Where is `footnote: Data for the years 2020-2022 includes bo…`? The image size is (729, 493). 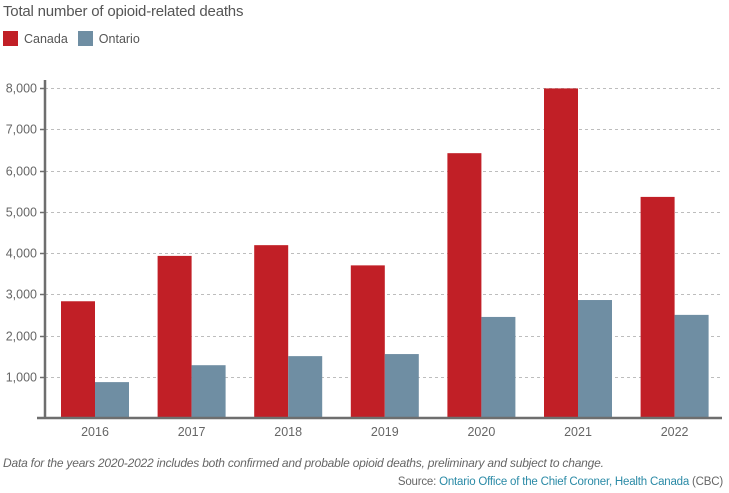 footnote: Data for the years 2020-2022 includes bo… is located at coordinates (303, 463).